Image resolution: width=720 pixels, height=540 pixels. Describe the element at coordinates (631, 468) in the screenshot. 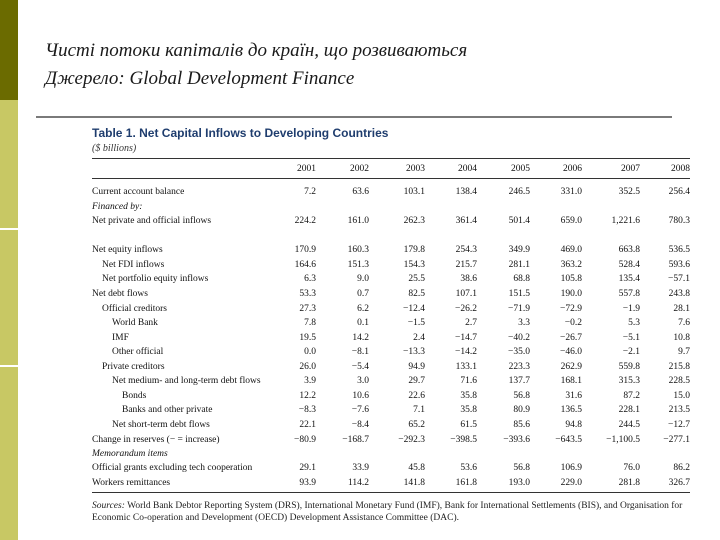

I see `table-cell: 76.0` at that location.